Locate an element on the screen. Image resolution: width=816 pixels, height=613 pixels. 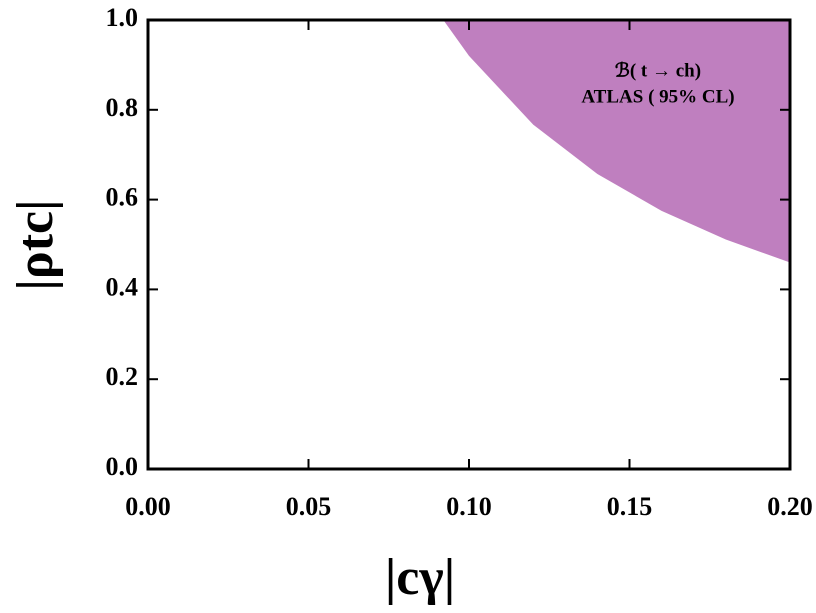
x-axis-label: |cγ| is located at coordinates (420, 577).